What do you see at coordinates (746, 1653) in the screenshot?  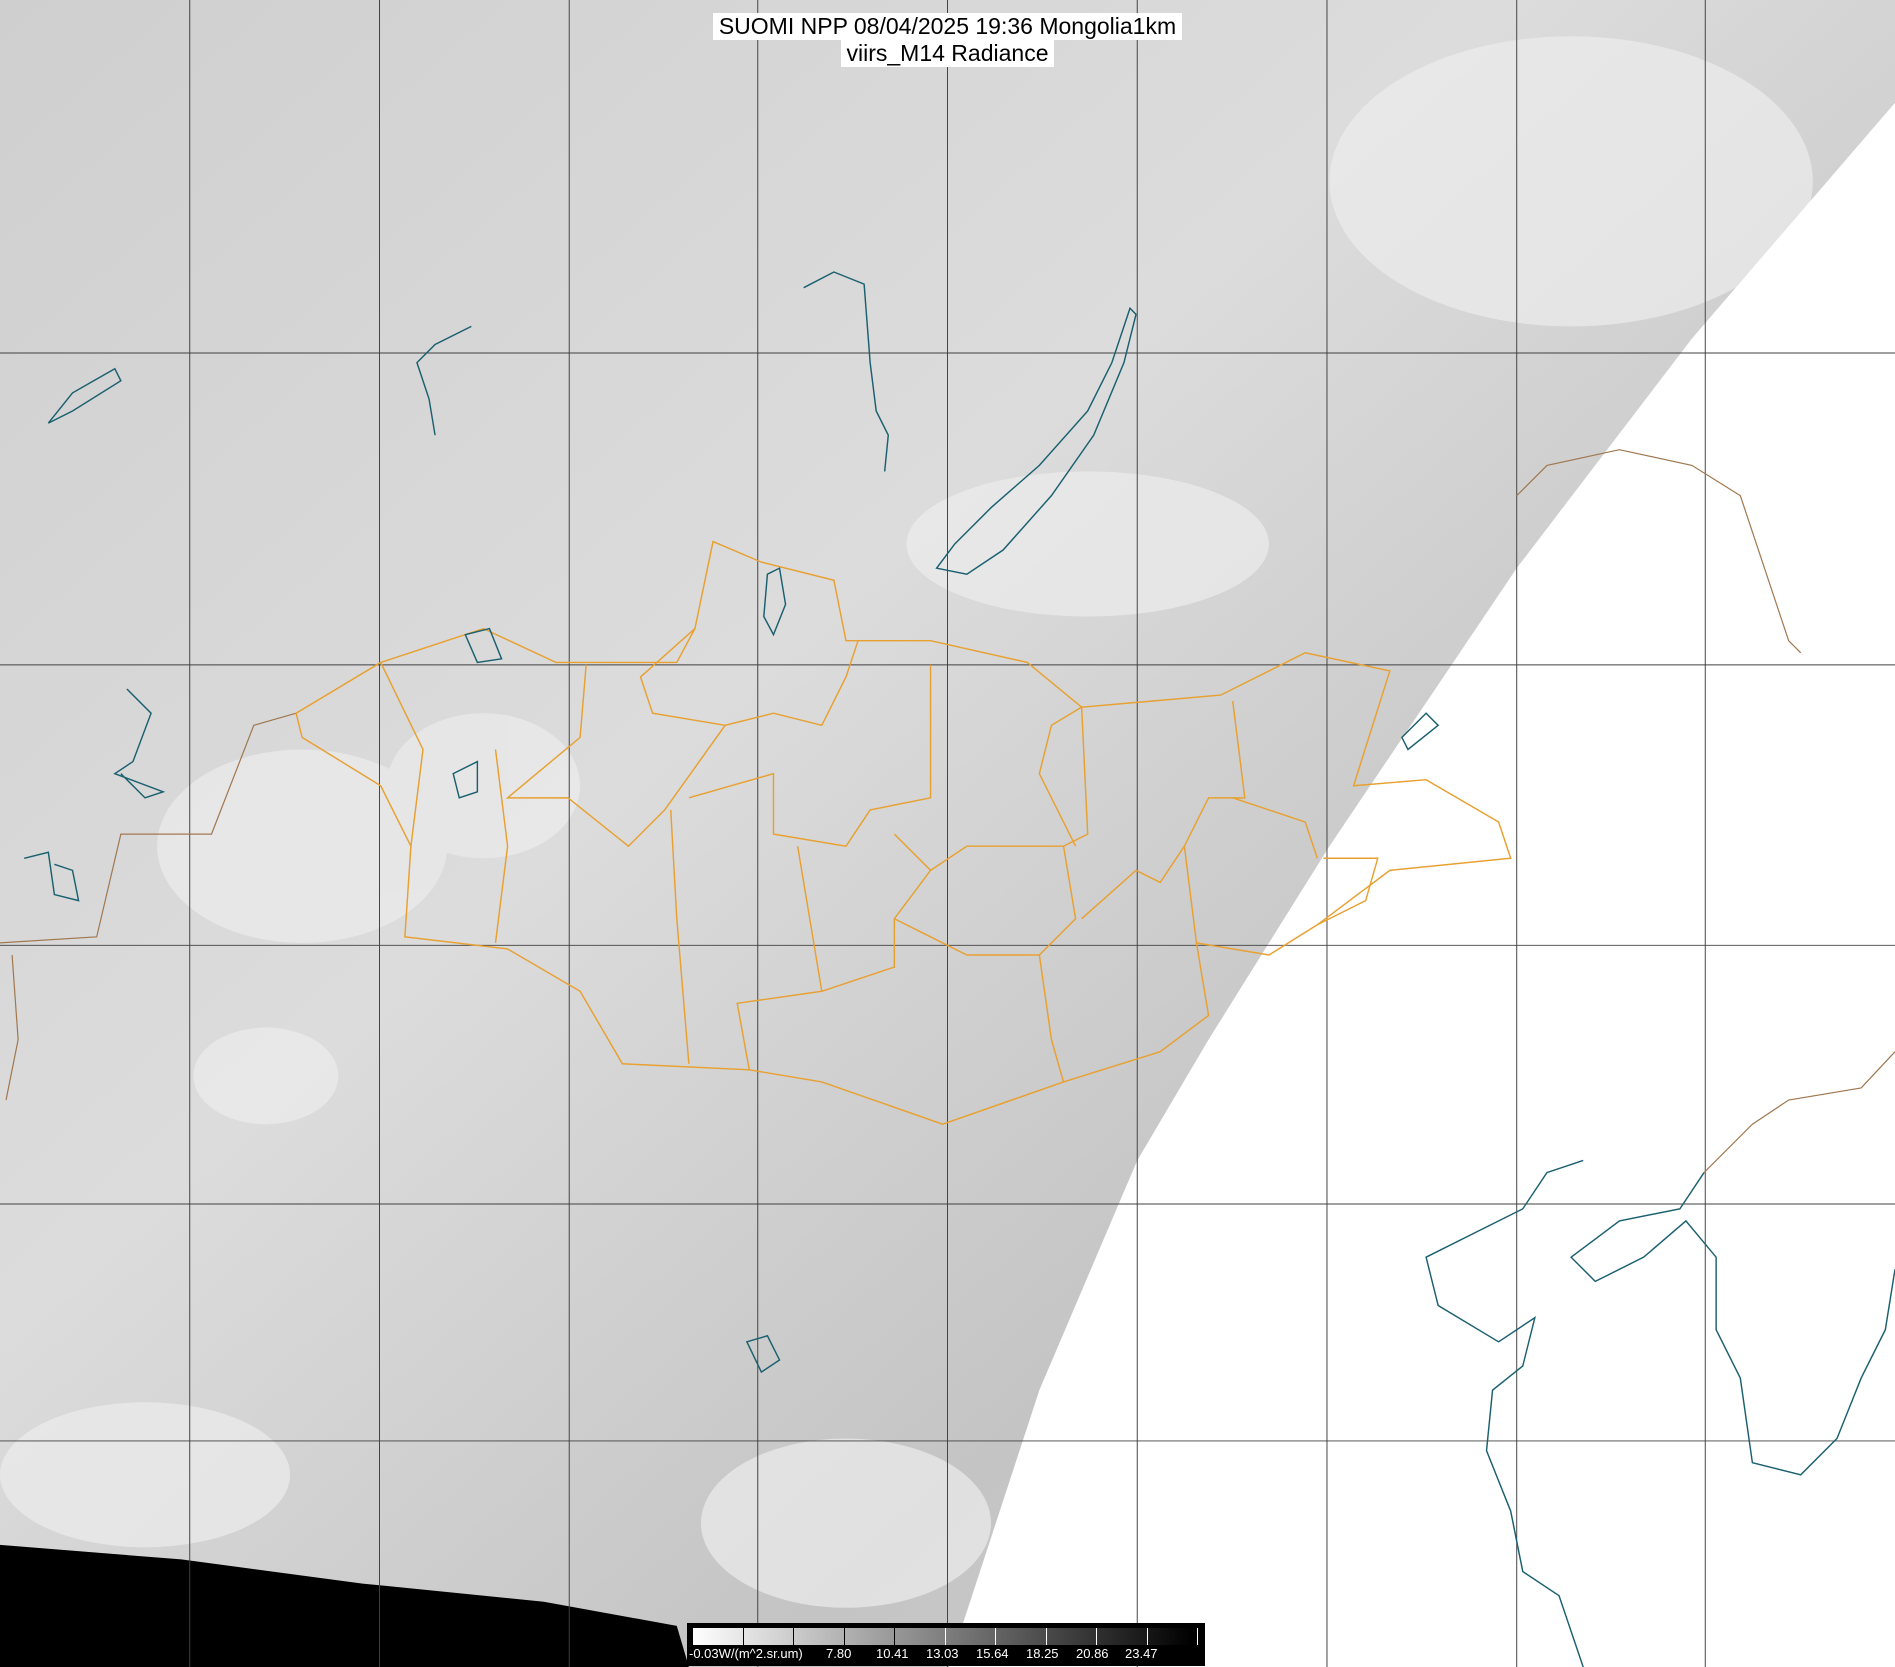 I see `colorbar-label: -0.03W/(m^2.sr.um)` at bounding box center [746, 1653].